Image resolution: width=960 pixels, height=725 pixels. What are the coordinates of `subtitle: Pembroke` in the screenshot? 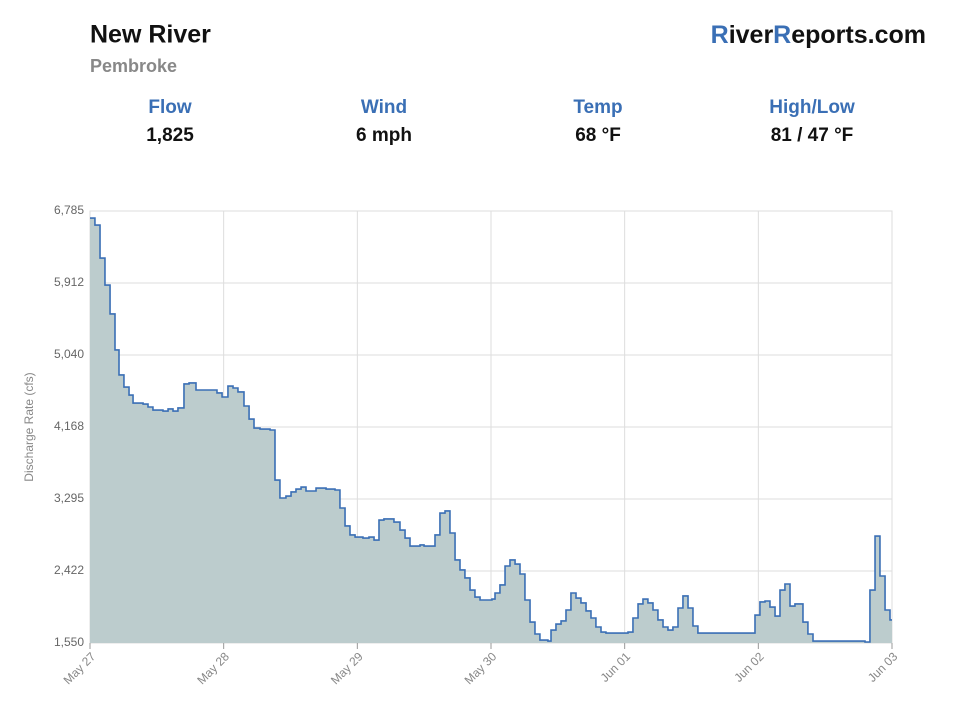 It's located at (133, 66).